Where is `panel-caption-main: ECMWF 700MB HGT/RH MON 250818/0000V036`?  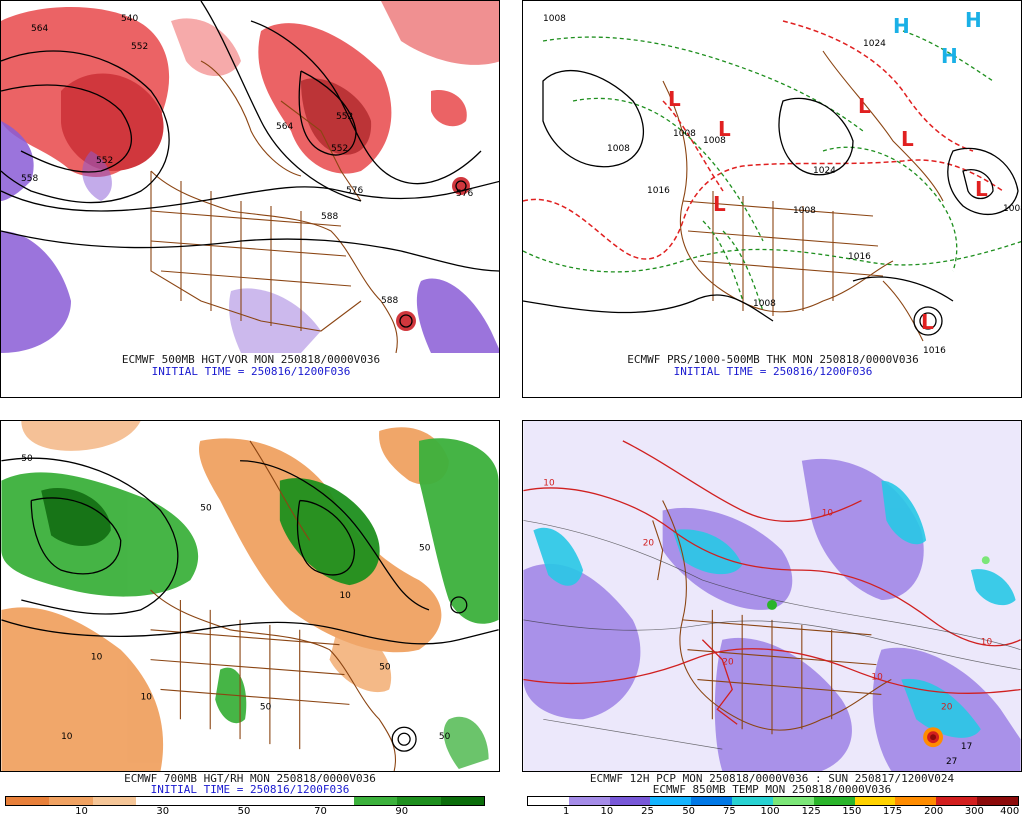 panel-caption-main: ECMWF 700MB HGT/RH MON 250818/0000V036 is located at coordinates (250, 778).